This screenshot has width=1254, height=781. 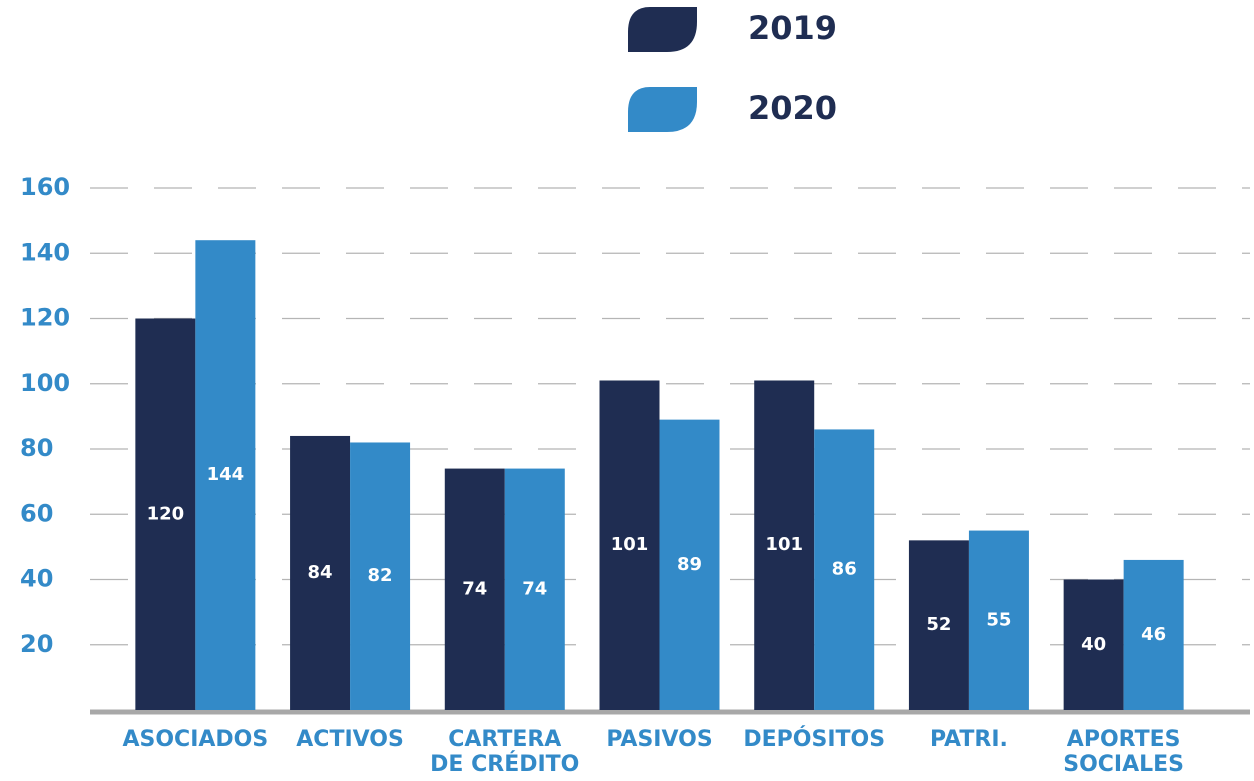 What do you see at coordinates (504, 739) in the screenshot?
I see `x-tick-label-line: CARTERA` at bounding box center [504, 739].